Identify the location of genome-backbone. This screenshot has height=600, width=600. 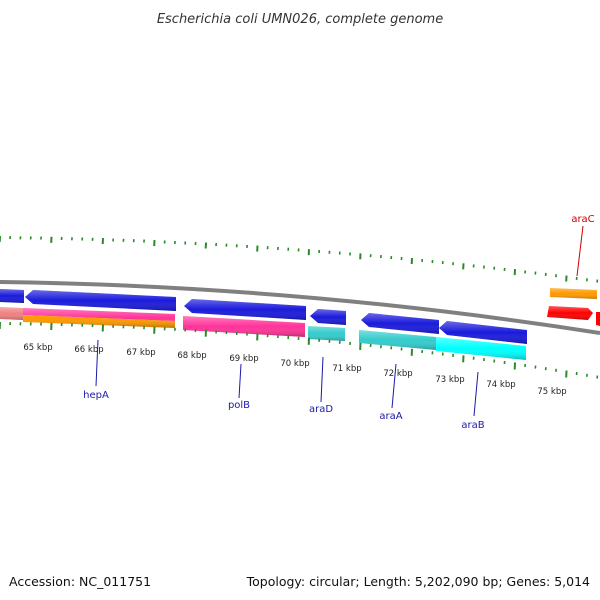
(300, 307).